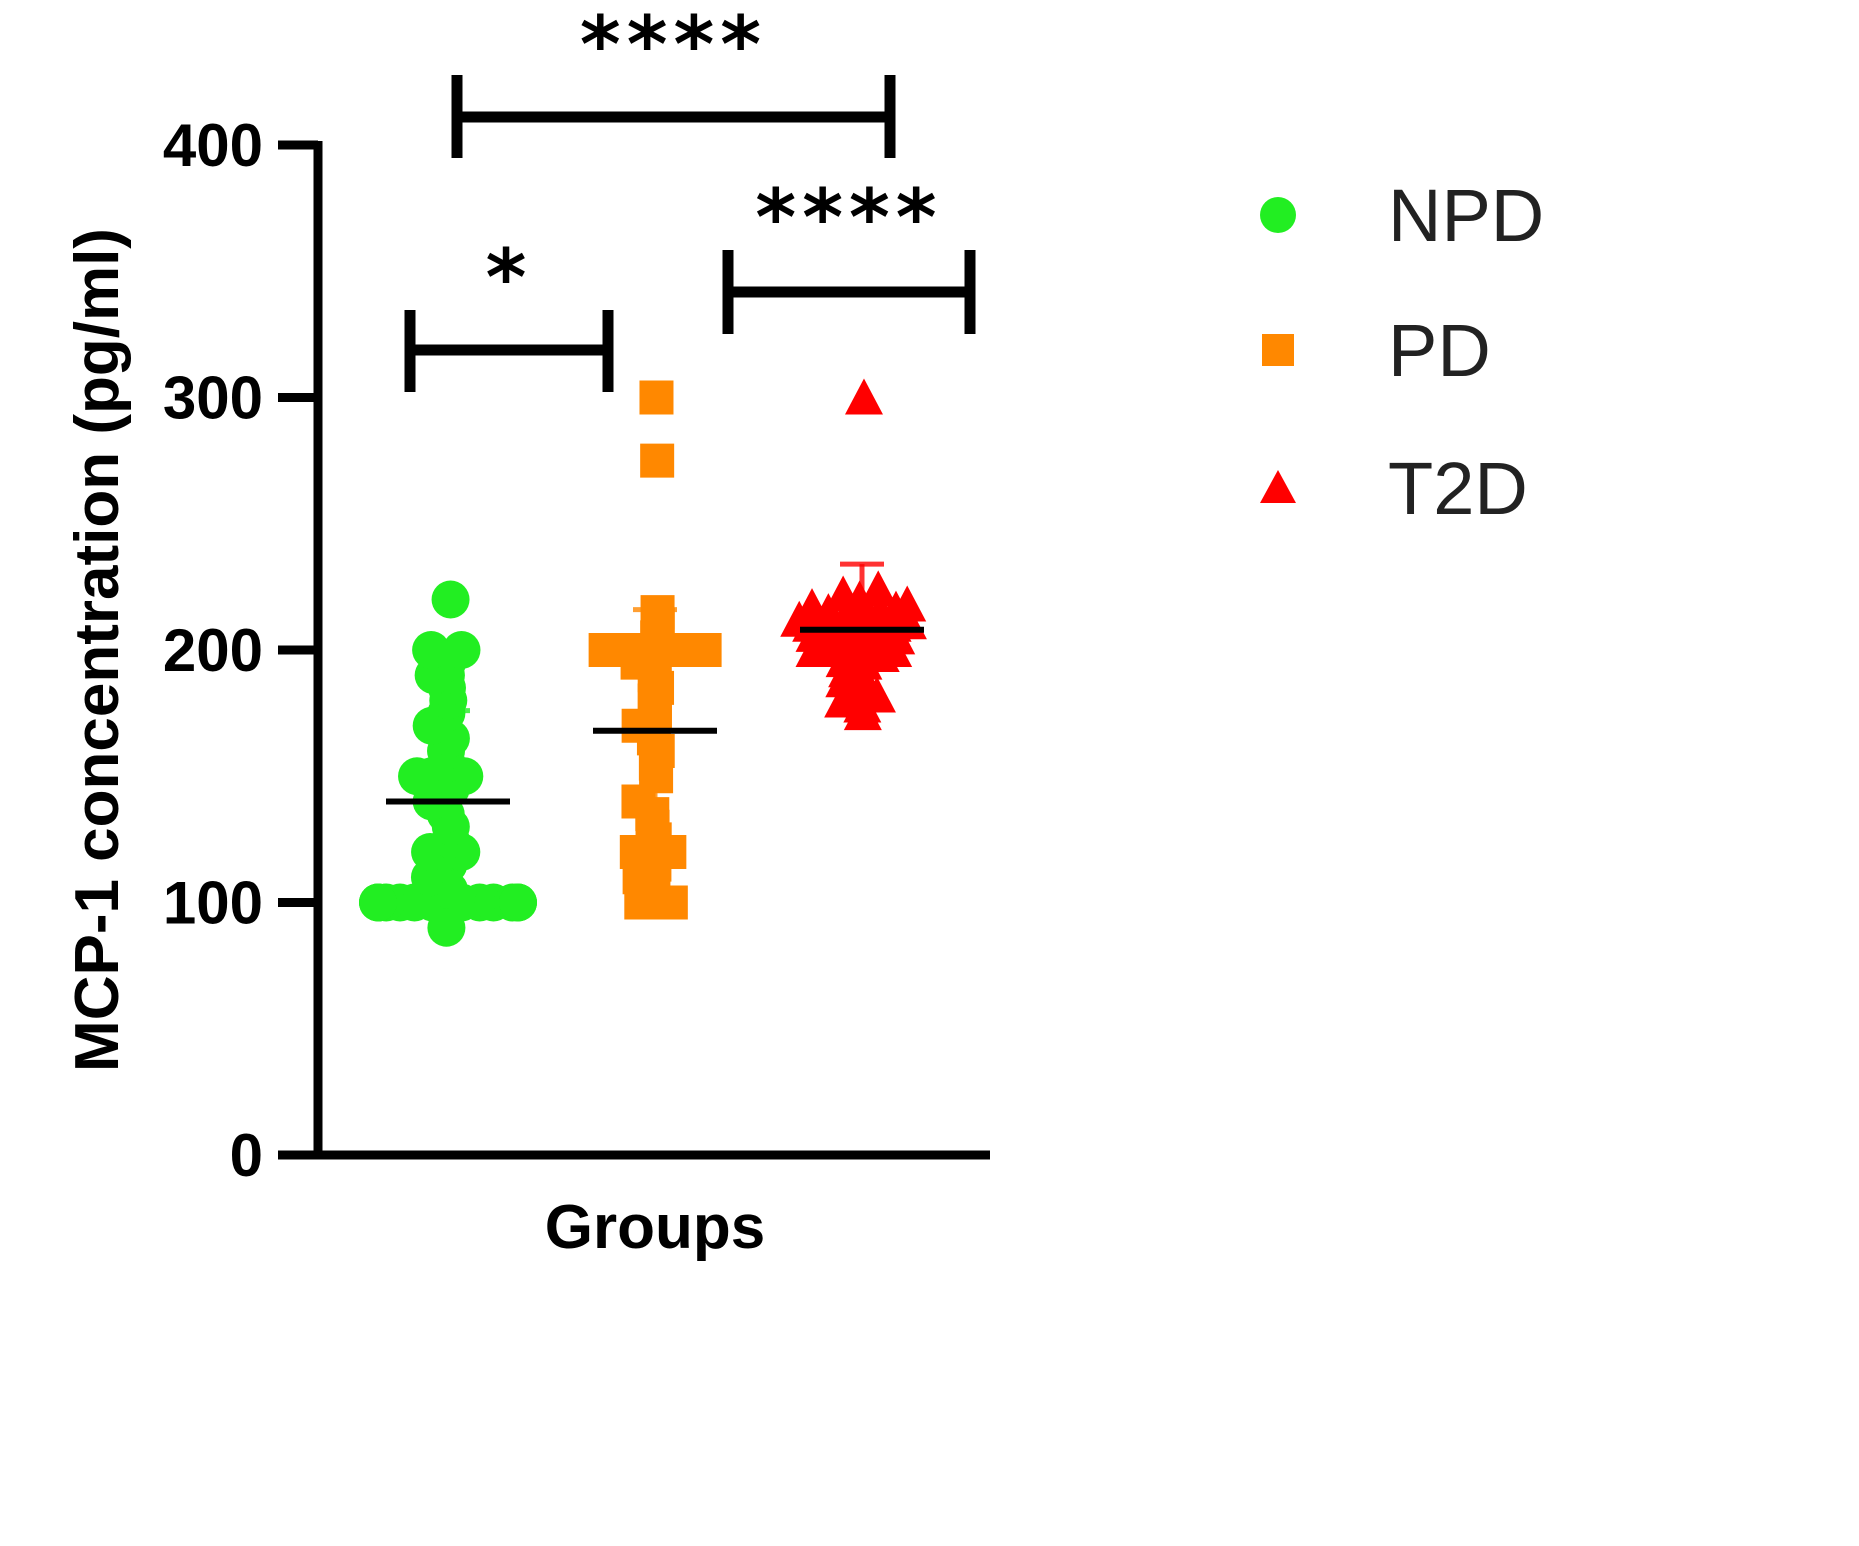  What do you see at coordinates (1278, 350) in the screenshot?
I see `legend-marker-PD` at bounding box center [1278, 350].